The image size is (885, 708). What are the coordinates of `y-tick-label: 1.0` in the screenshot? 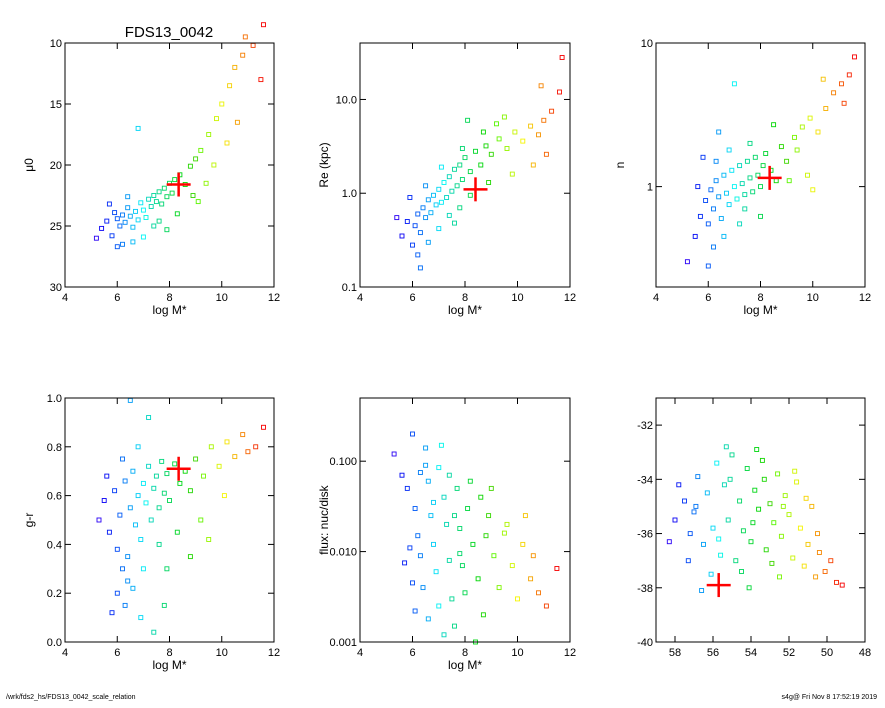 It's located at (54, 399).